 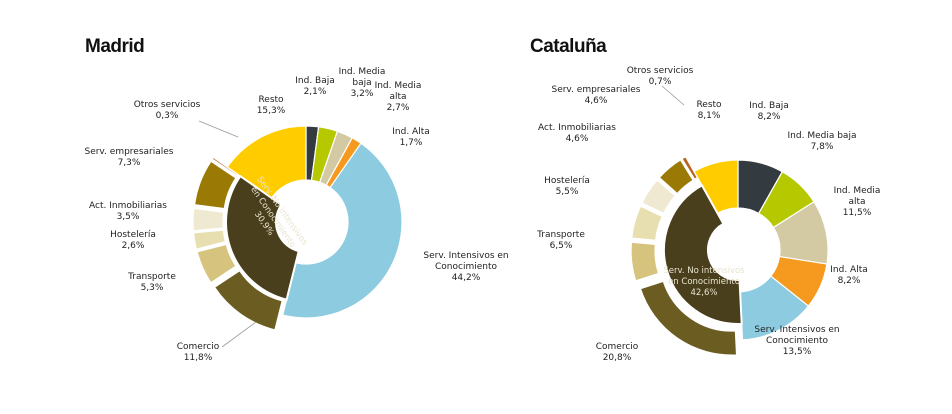 What do you see at coordinates (688, 318) in the screenshot?
I see `cataluna-slice-comercio` at bounding box center [688, 318].